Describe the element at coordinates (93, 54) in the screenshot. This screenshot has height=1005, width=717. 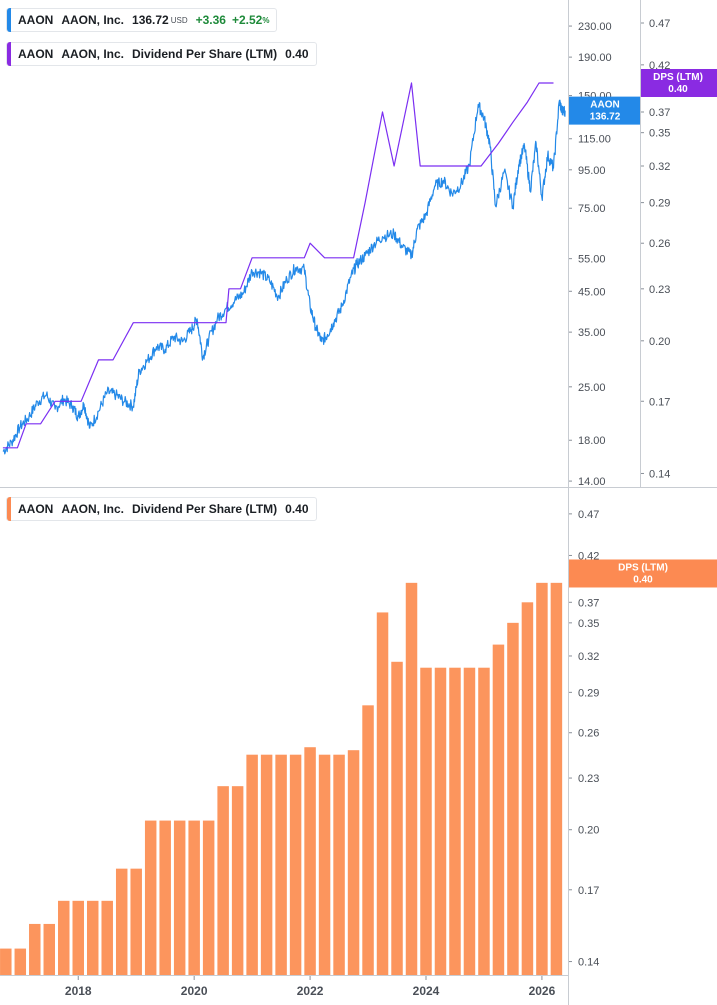
I see `dps-top-legend-name: AAON, Inc.` at that location.